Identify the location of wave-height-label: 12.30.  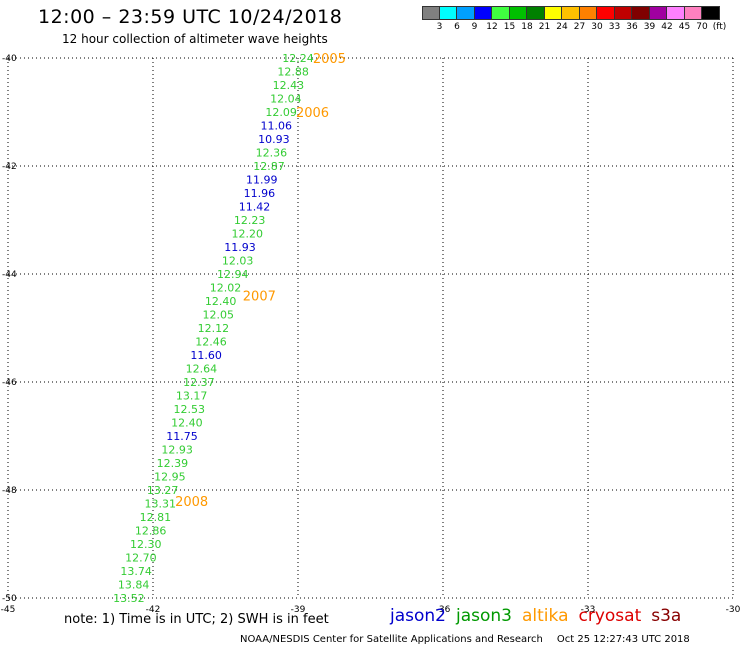
(146, 544).